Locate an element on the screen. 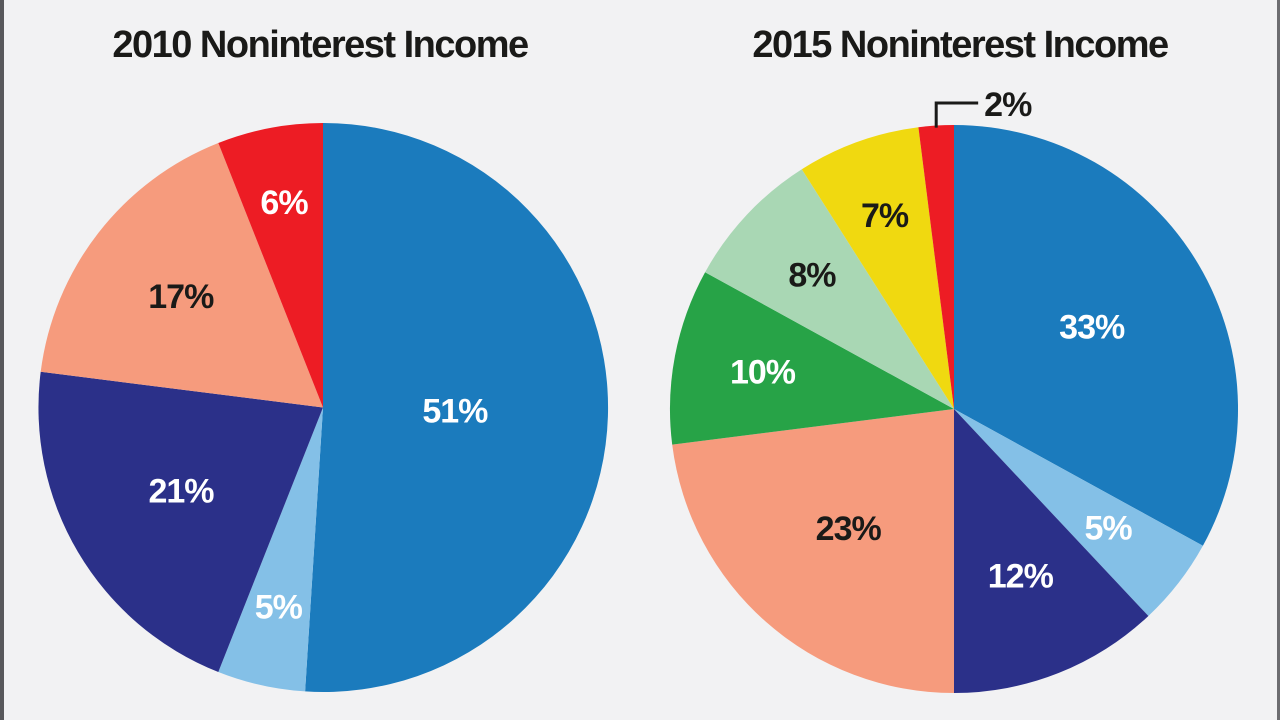 The height and width of the screenshot is (720, 1280). chart-title-2010: 2010 Noninterest Income is located at coordinates (320, 45).